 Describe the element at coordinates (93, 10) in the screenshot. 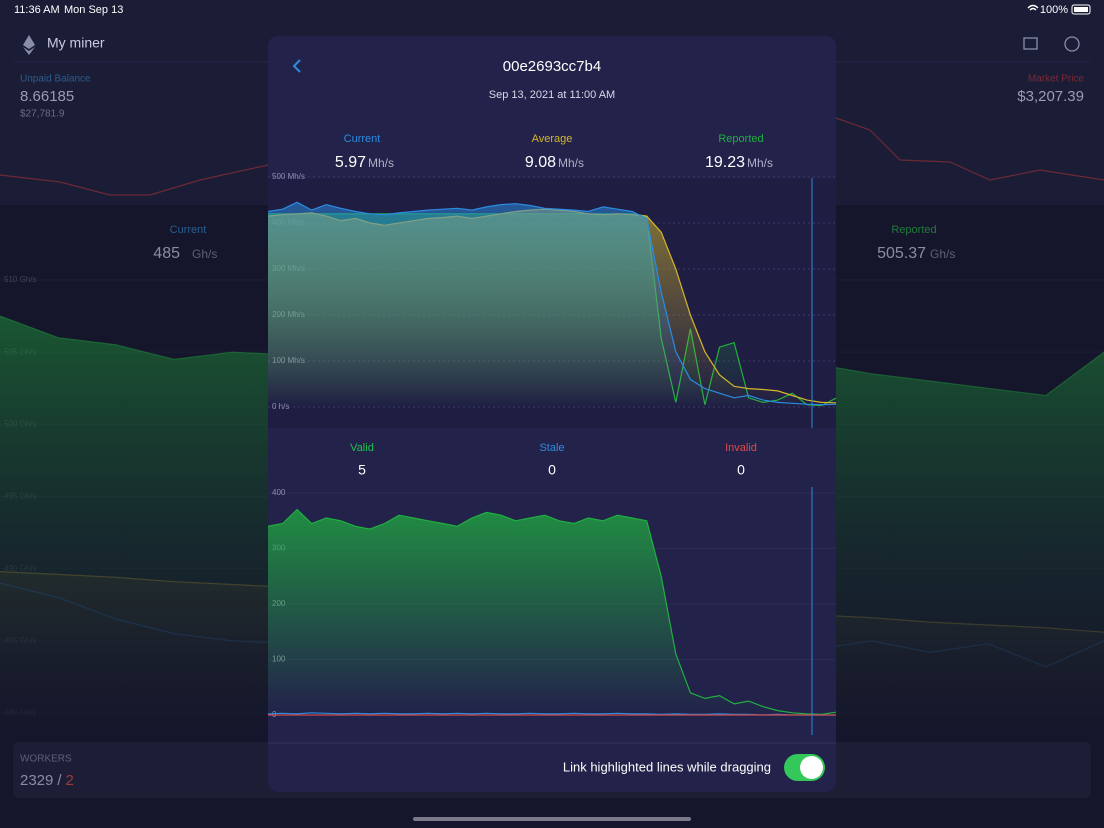

I see `status-date: Mon Sep 13` at that location.